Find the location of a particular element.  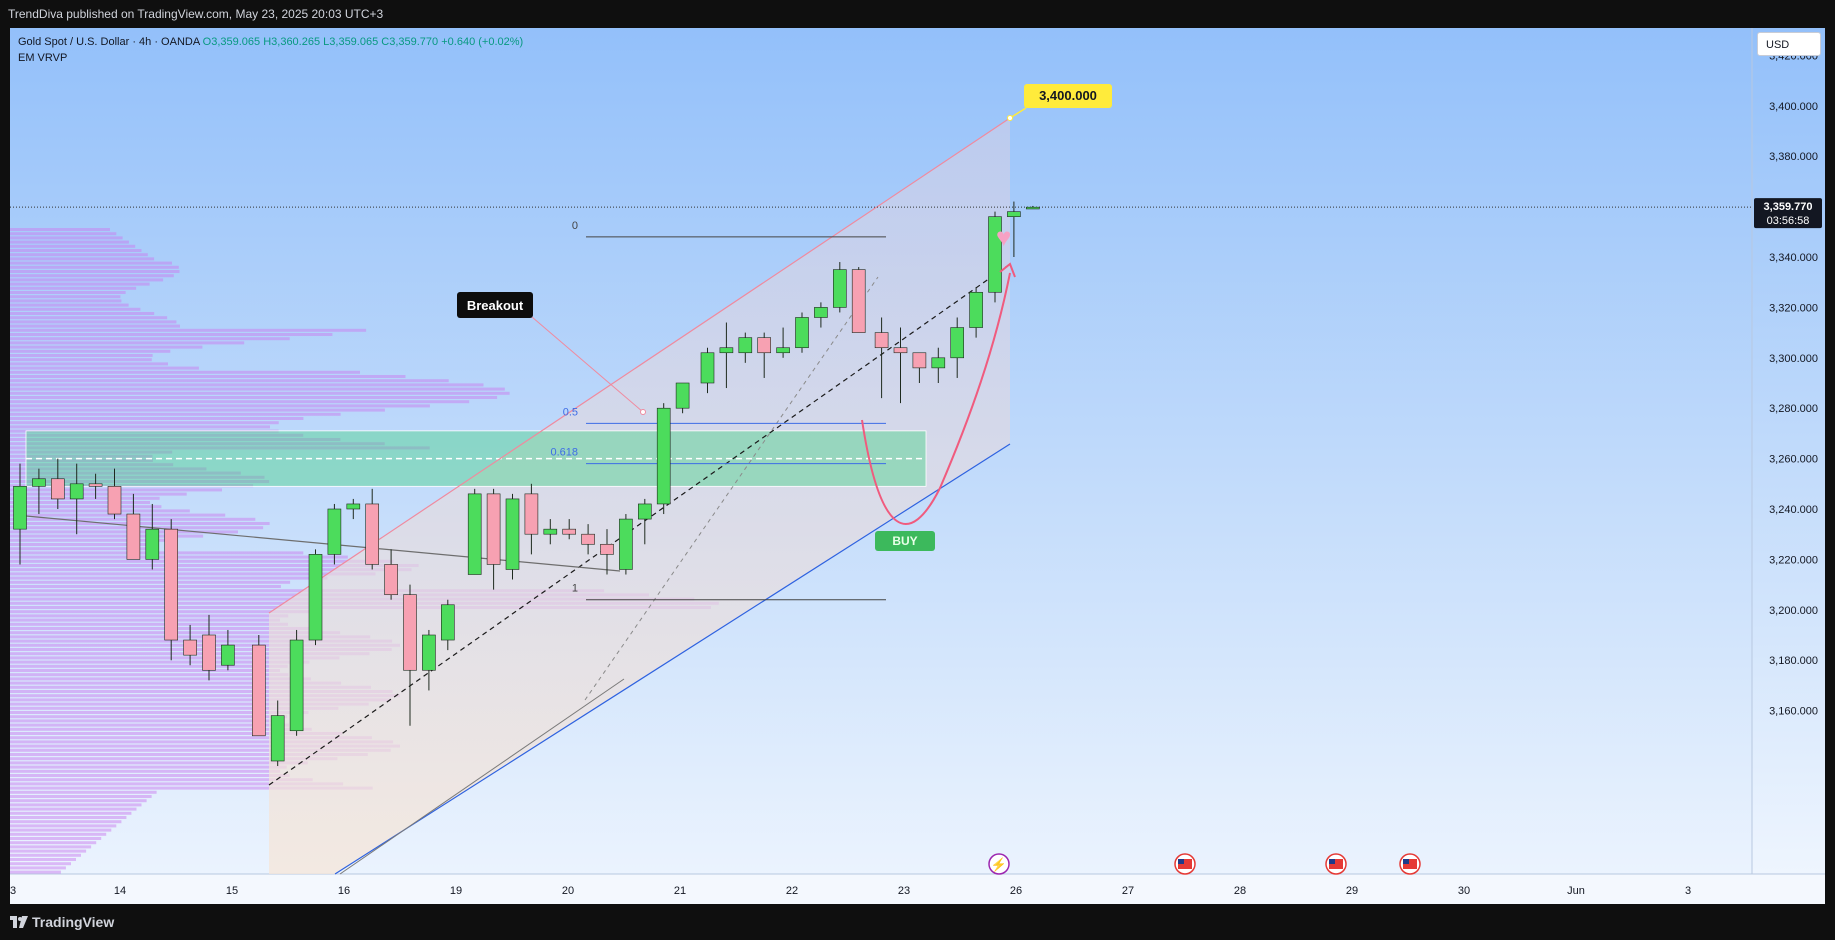

fib-level-label: 1 is located at coordinates (575, 589).